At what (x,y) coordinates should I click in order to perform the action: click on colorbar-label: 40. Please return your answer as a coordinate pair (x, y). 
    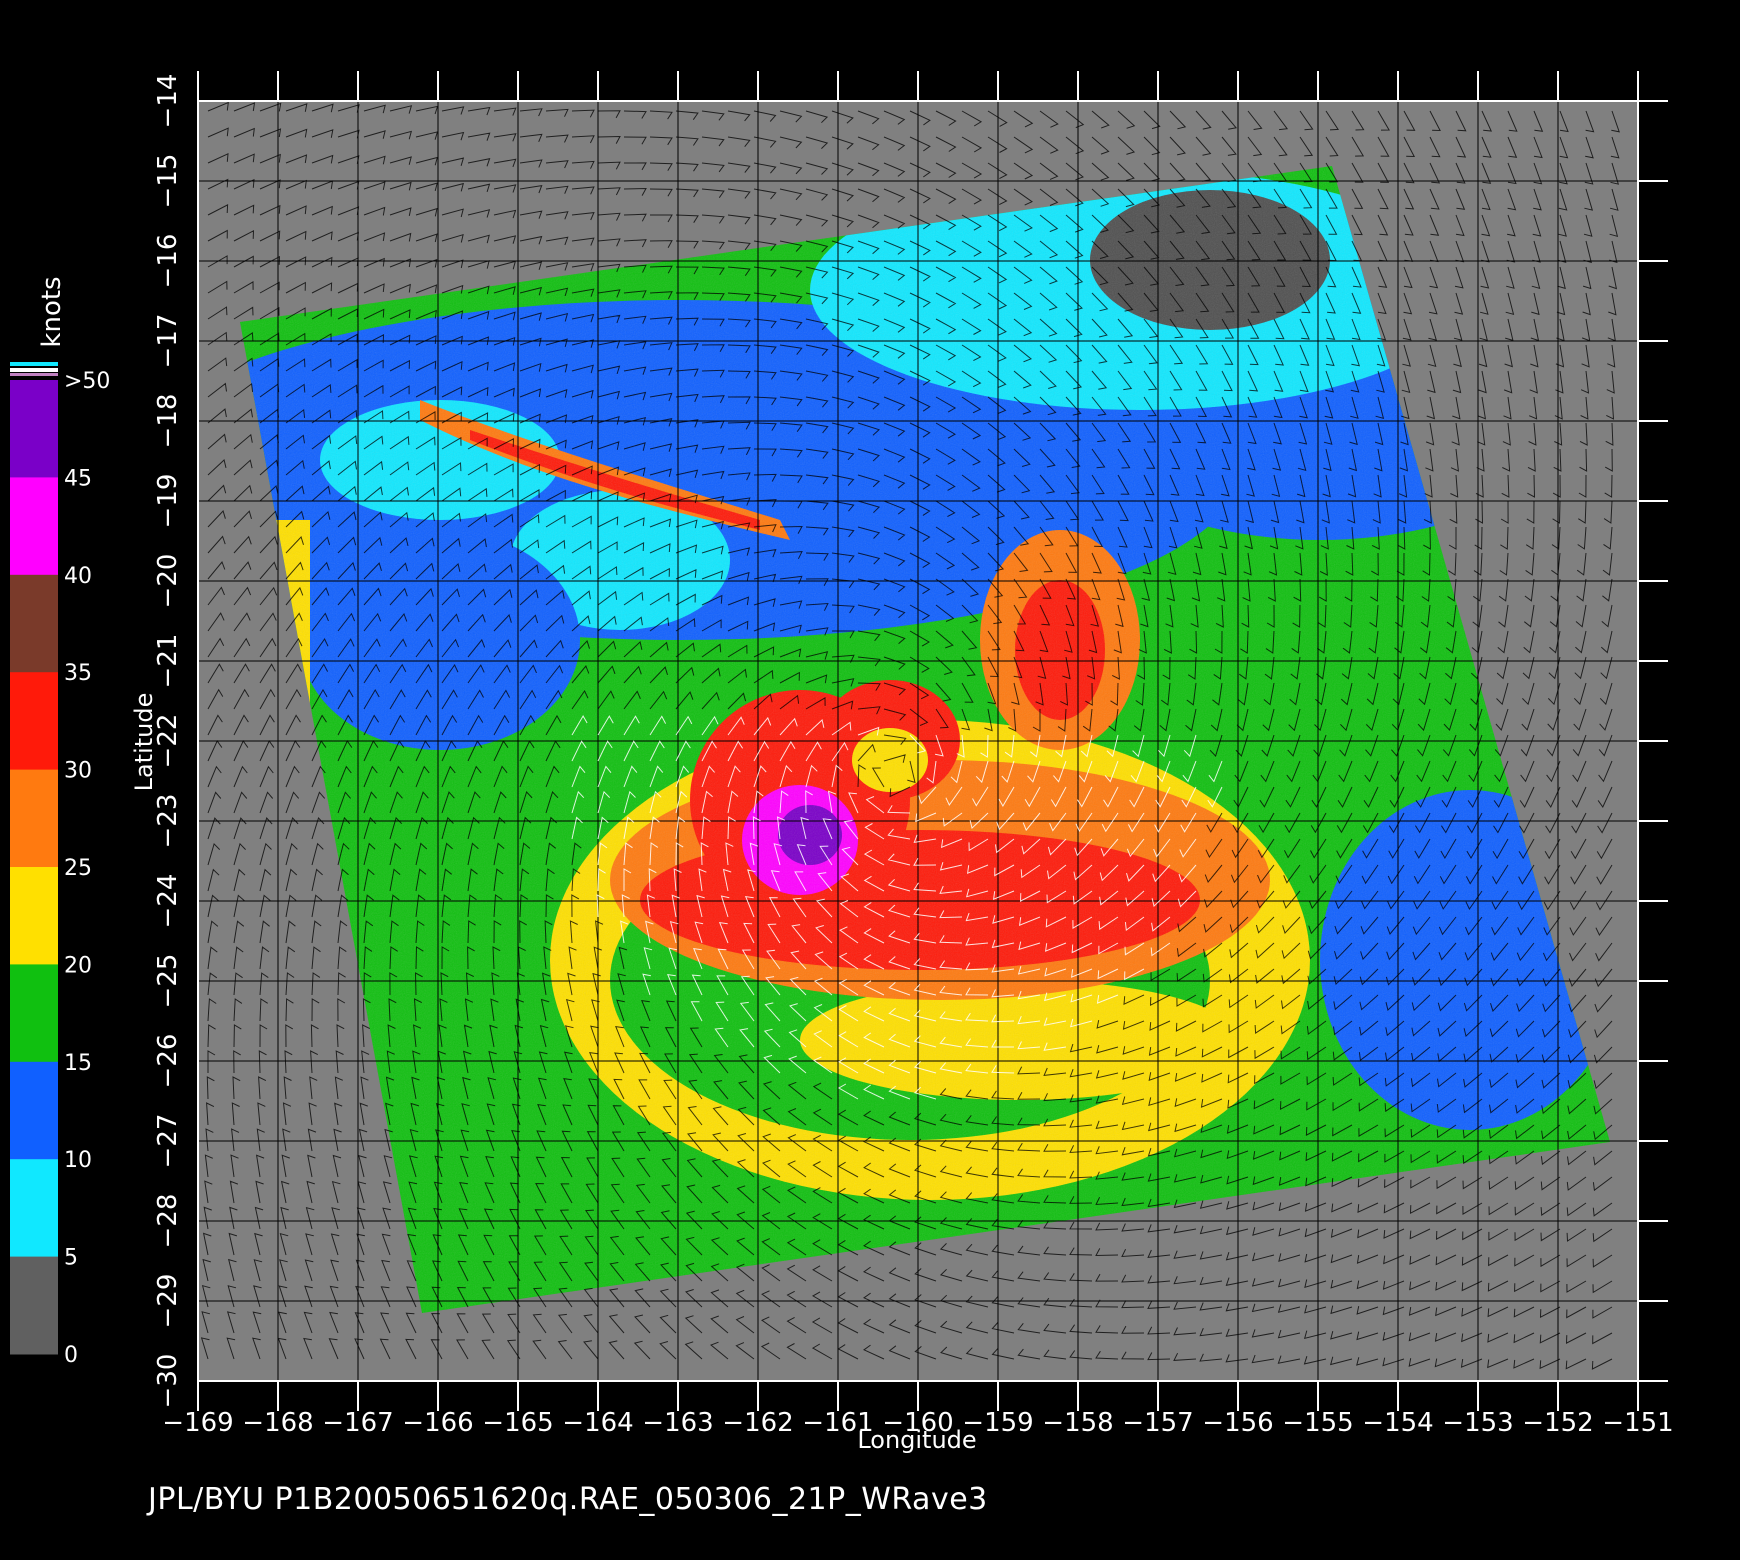
    Looking at the image, I should click on (78, 576).